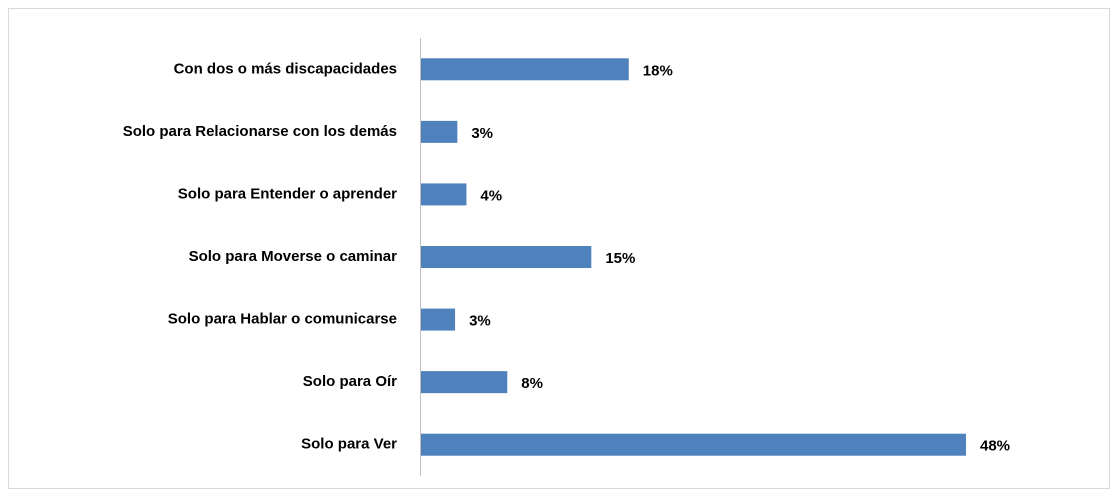 The width and height of the screenshot is (1118, 497). Describe the element at coordinates (350, 381) in the screenshot. I see `y-tick-label: Solo para Oír` at that location.